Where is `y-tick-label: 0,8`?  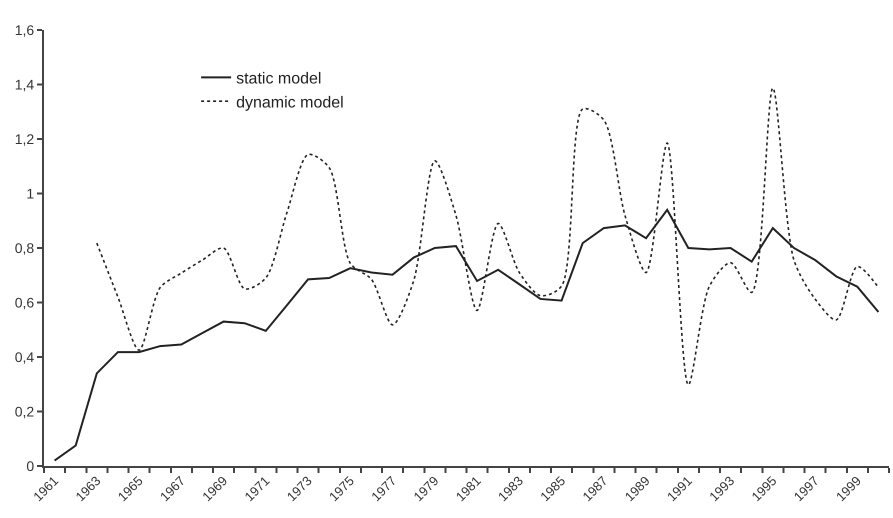
y-tick-label: 0,8 is located at coordinates (24, 248).